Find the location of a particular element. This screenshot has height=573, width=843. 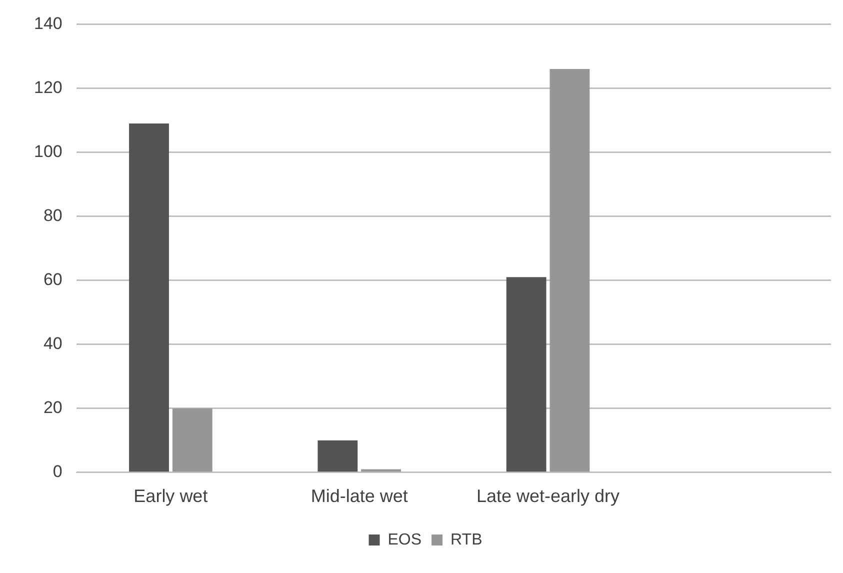

y-tick-label: 0 is located at coordinates (57, 472).